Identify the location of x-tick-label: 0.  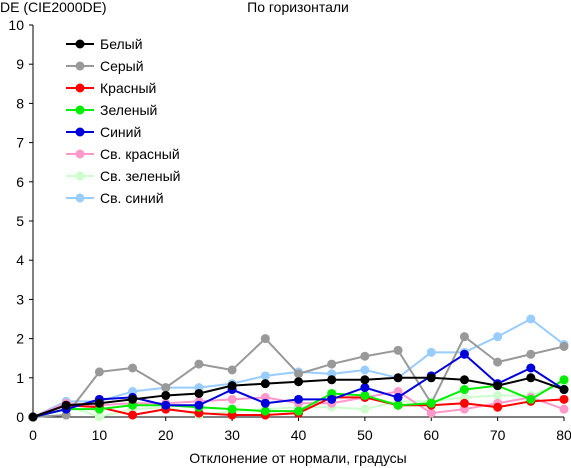
(33, 435).